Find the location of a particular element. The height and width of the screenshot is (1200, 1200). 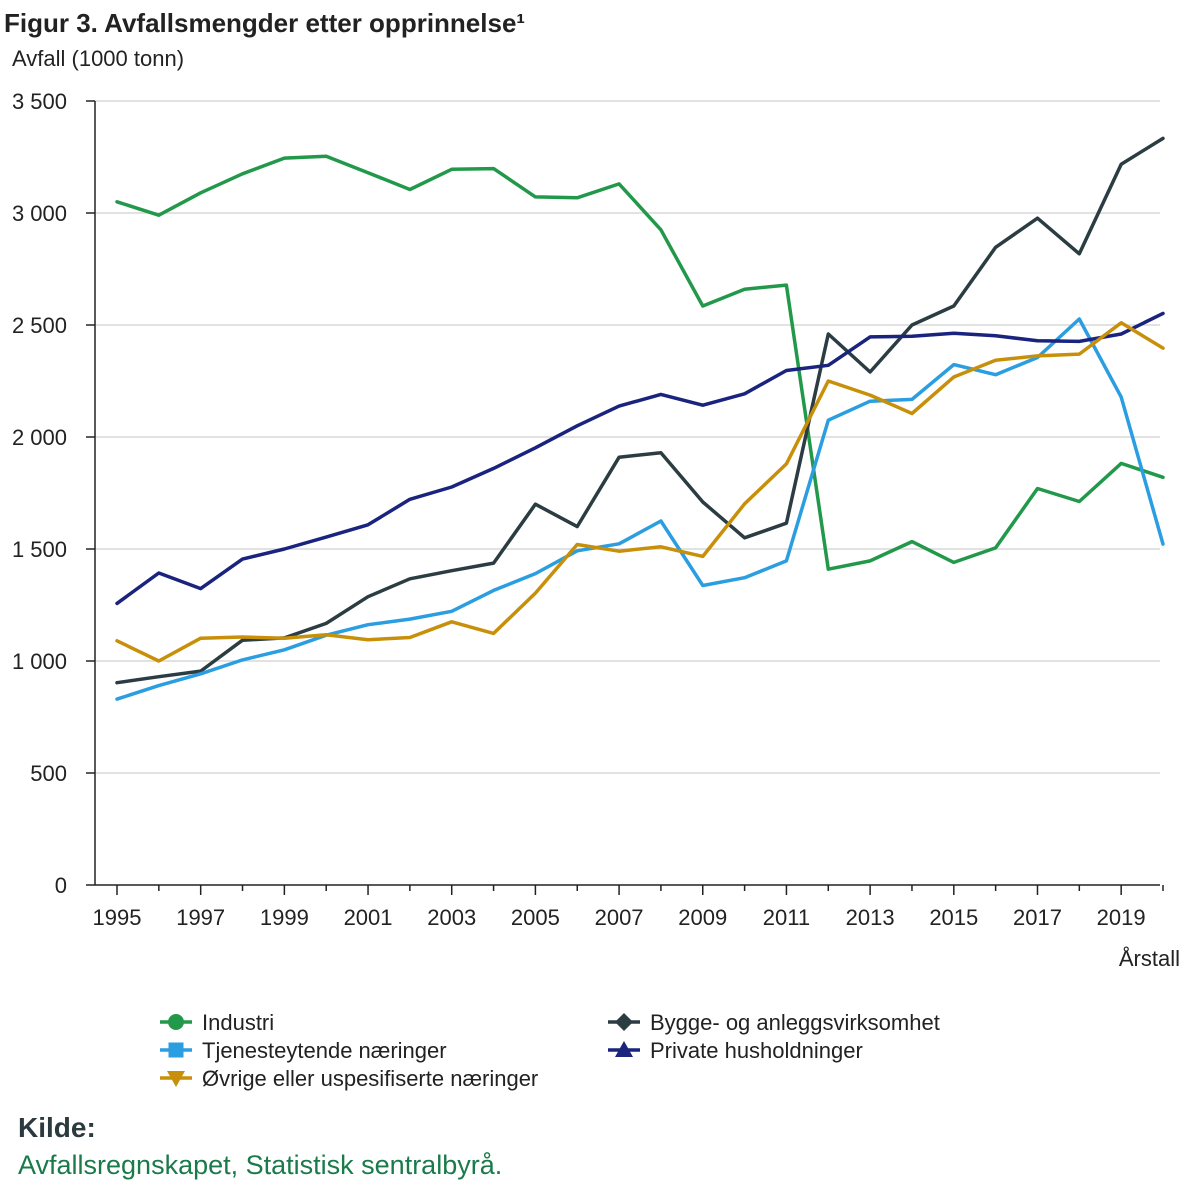

legend-marker-circle is located at coordinates (176, 1022).